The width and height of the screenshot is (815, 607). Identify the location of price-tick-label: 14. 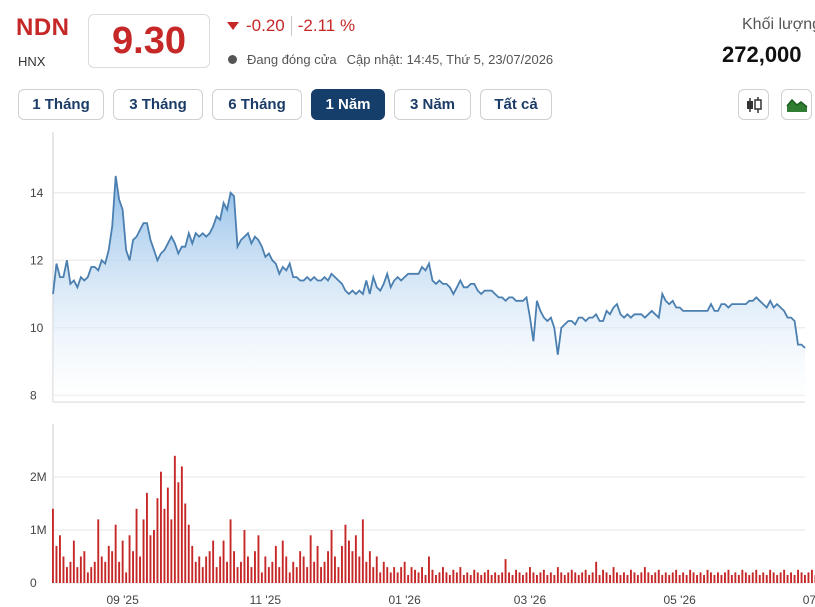
(37, 193).